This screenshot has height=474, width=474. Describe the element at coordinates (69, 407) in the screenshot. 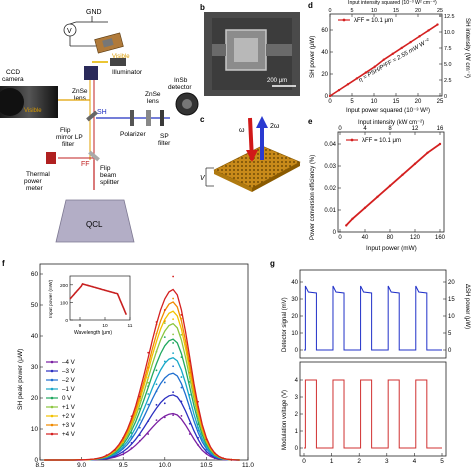

I see `f-legend-label: +1 V` at that location.